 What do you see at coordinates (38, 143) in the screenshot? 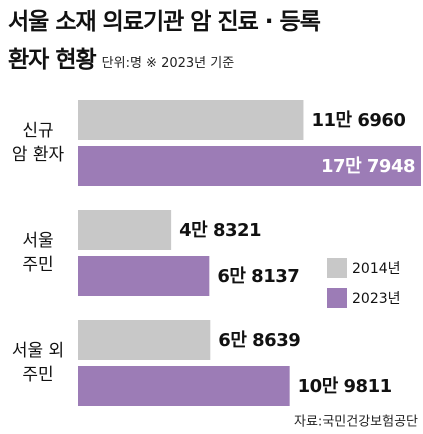
I see `category-label: 신규 암 환자` at bounding box center [38, 143].